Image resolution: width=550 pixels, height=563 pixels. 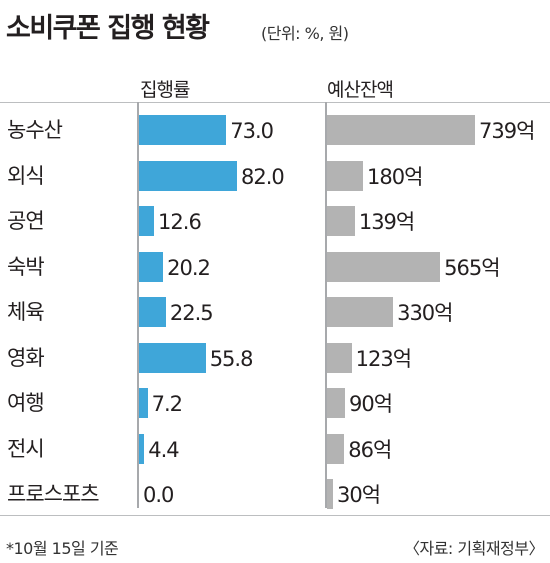 What do you see at coordinates (26, 175) in the screenshot?
I see `category-label: 외식` at bounding box center [26, 175].